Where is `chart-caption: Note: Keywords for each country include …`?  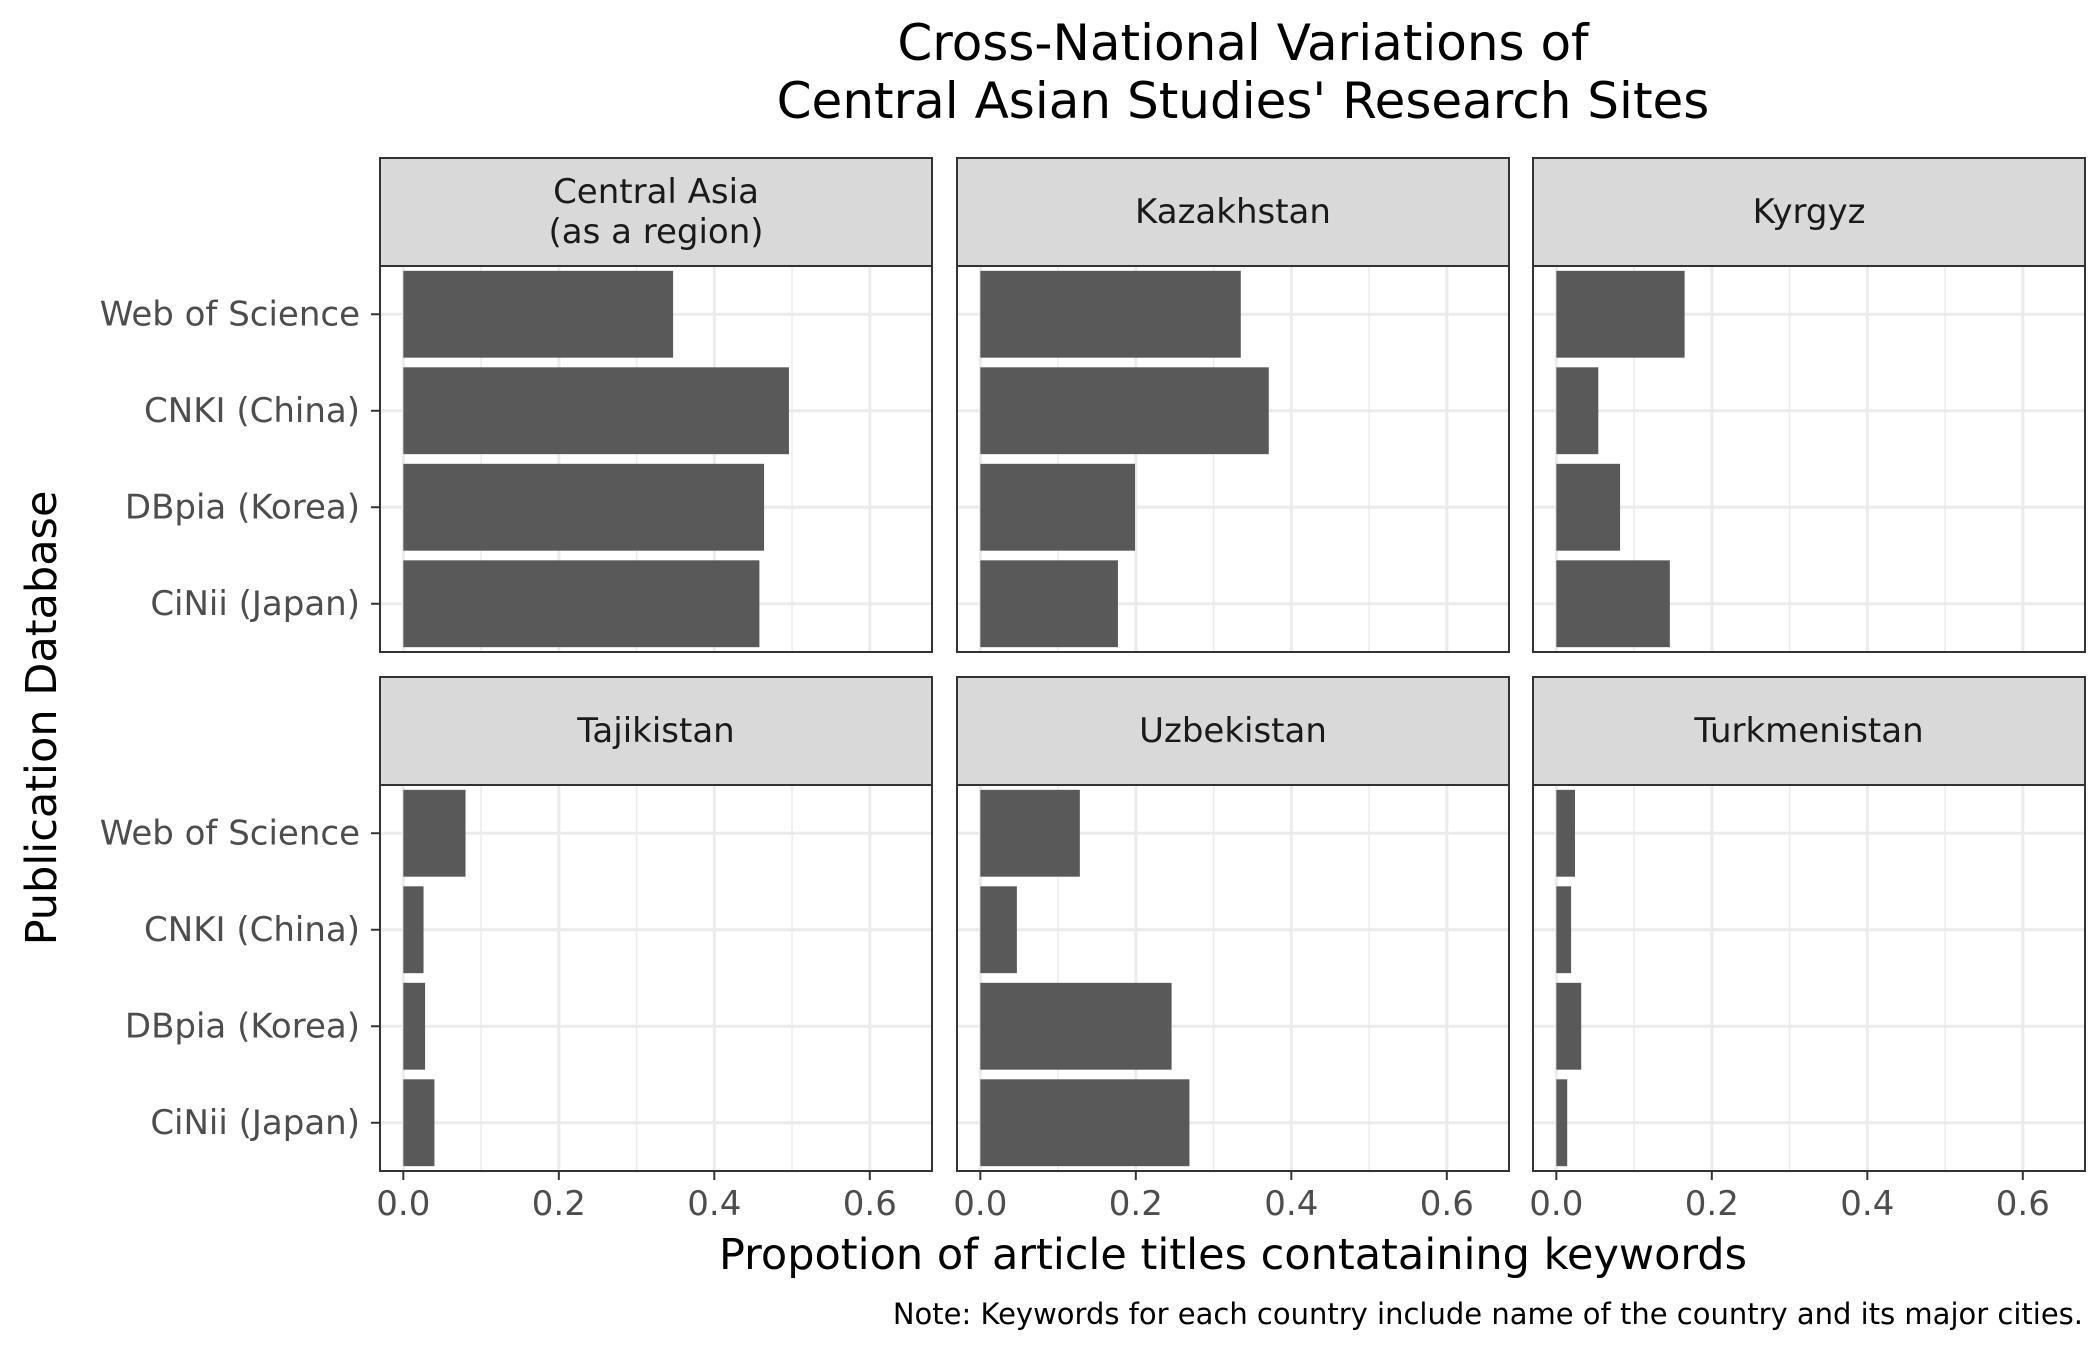 chart-caption: Note: Keywords for each country include … is located at coordinates (1488, 1314).